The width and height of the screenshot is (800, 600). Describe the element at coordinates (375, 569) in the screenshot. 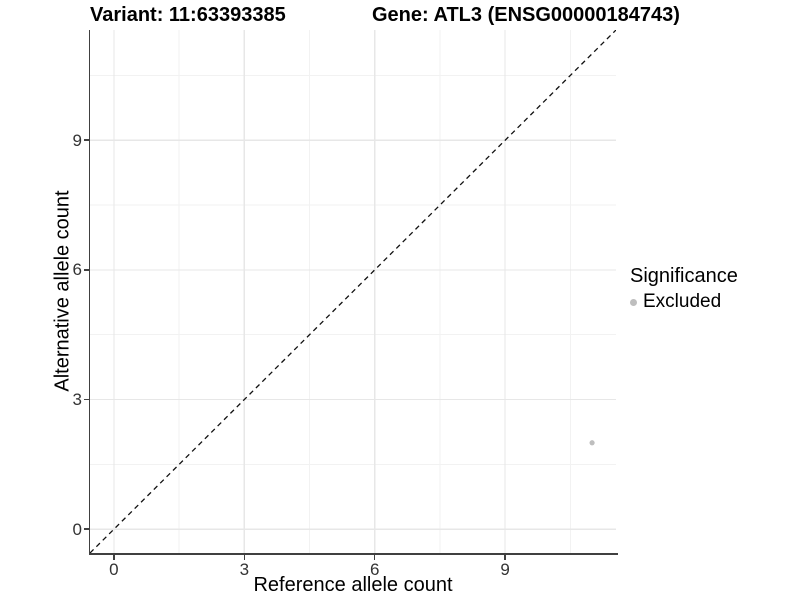

I see `x-tick-label: 6` at that location.